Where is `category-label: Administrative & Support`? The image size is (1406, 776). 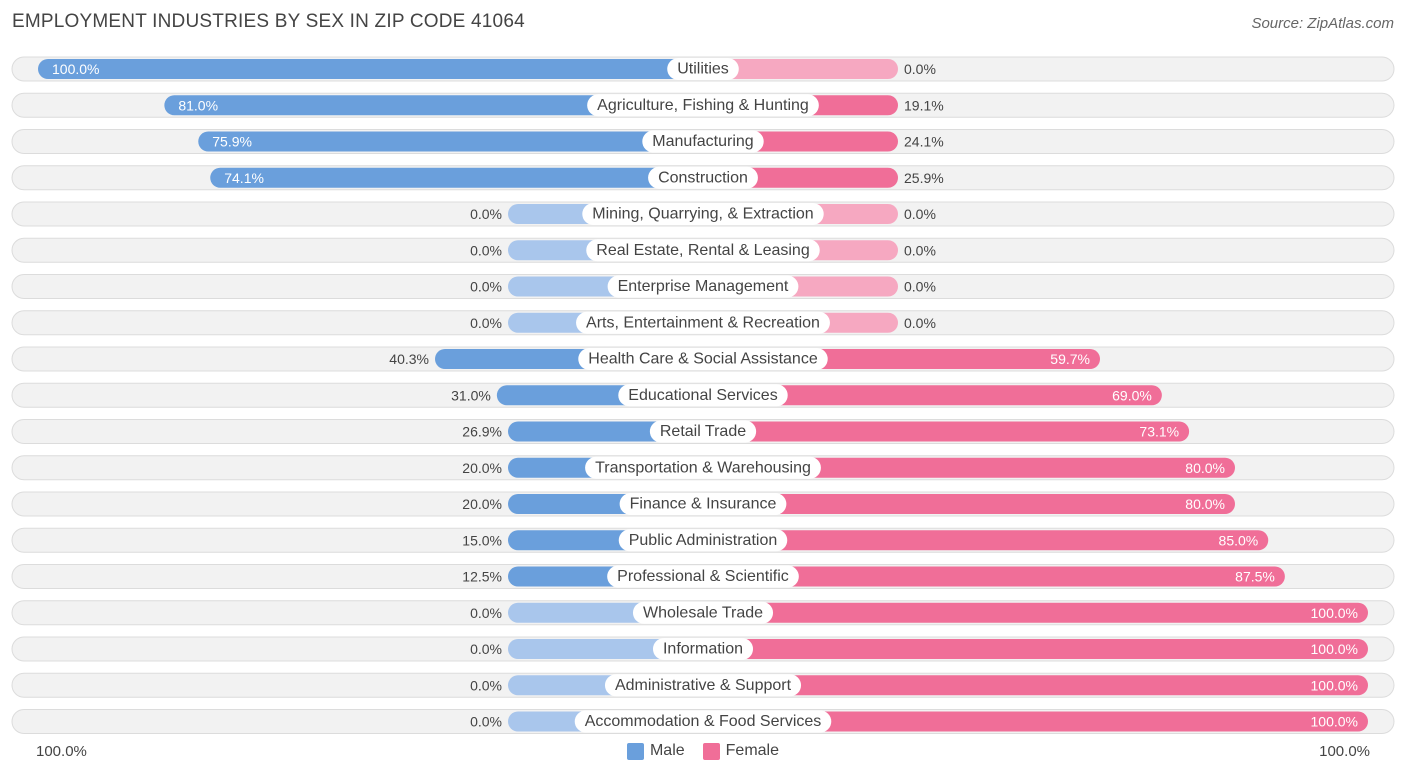
category-label: Administrative & Support is located at coordinates (703, 685).